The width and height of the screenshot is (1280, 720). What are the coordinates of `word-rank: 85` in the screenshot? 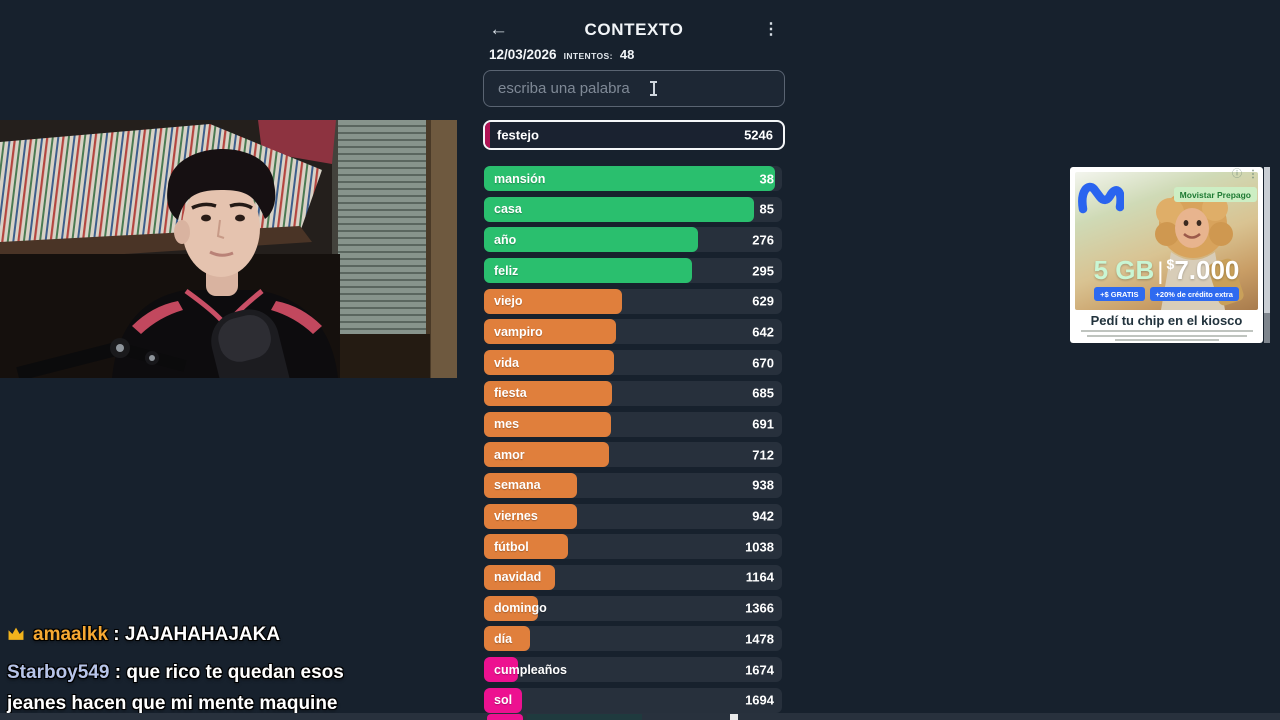 It's located at (766, 209).